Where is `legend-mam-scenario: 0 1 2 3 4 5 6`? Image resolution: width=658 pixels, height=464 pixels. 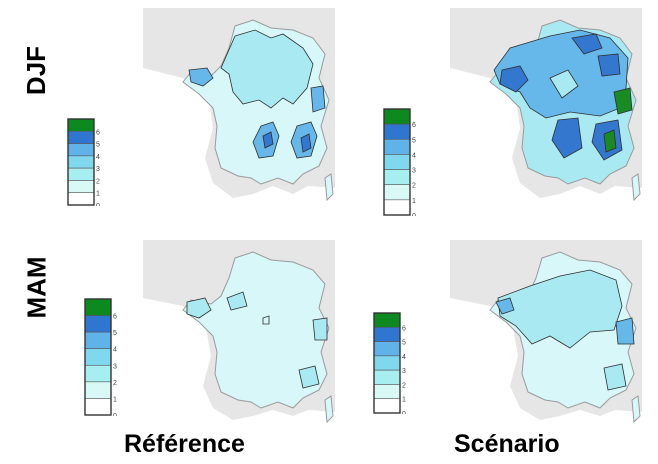 legend-mam-scenario: 0 1 2 3 4 5 6 is located at coordinates (389, 363).